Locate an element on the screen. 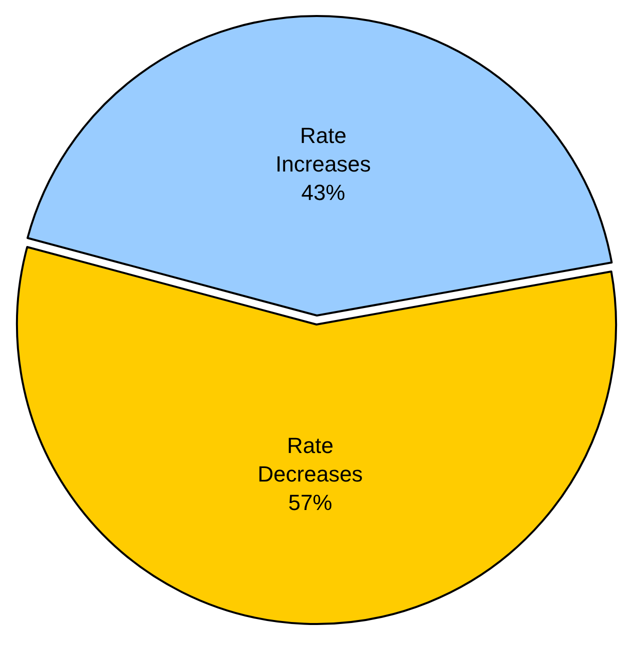 The height and width of the screenshot is (649, 633). data-label: 57% is located at coordinates (310, 503).